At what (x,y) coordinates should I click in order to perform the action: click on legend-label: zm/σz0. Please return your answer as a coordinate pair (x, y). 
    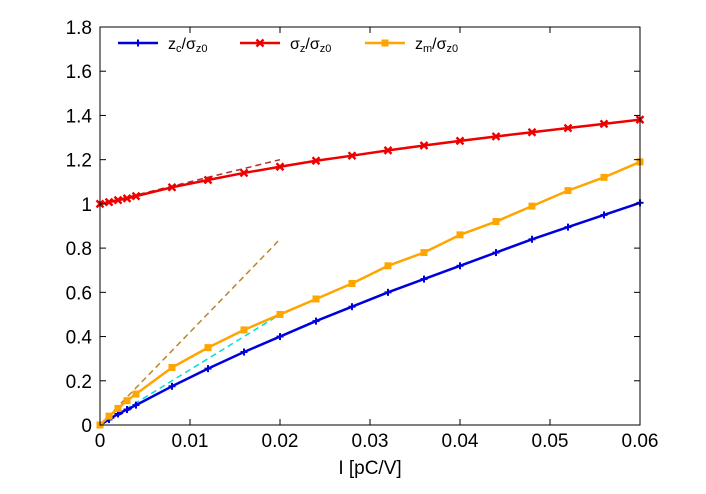
    Looking at the image, I should click on (436, 45).